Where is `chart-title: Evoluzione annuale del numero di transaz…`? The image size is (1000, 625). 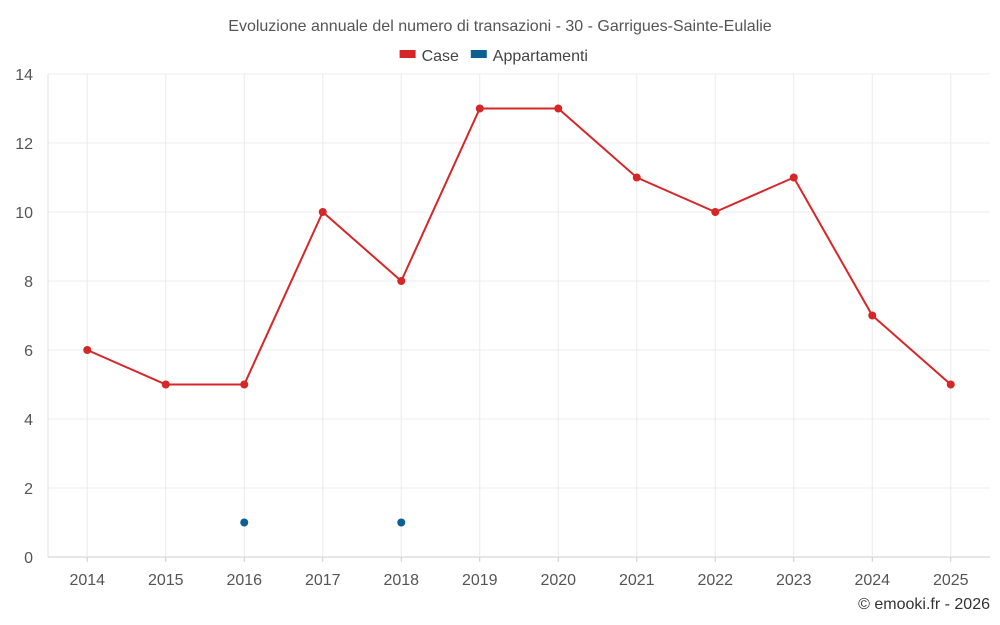 chart-title: Evoluzione annuale del numero di transaz… is located at coordinates (500, 26).